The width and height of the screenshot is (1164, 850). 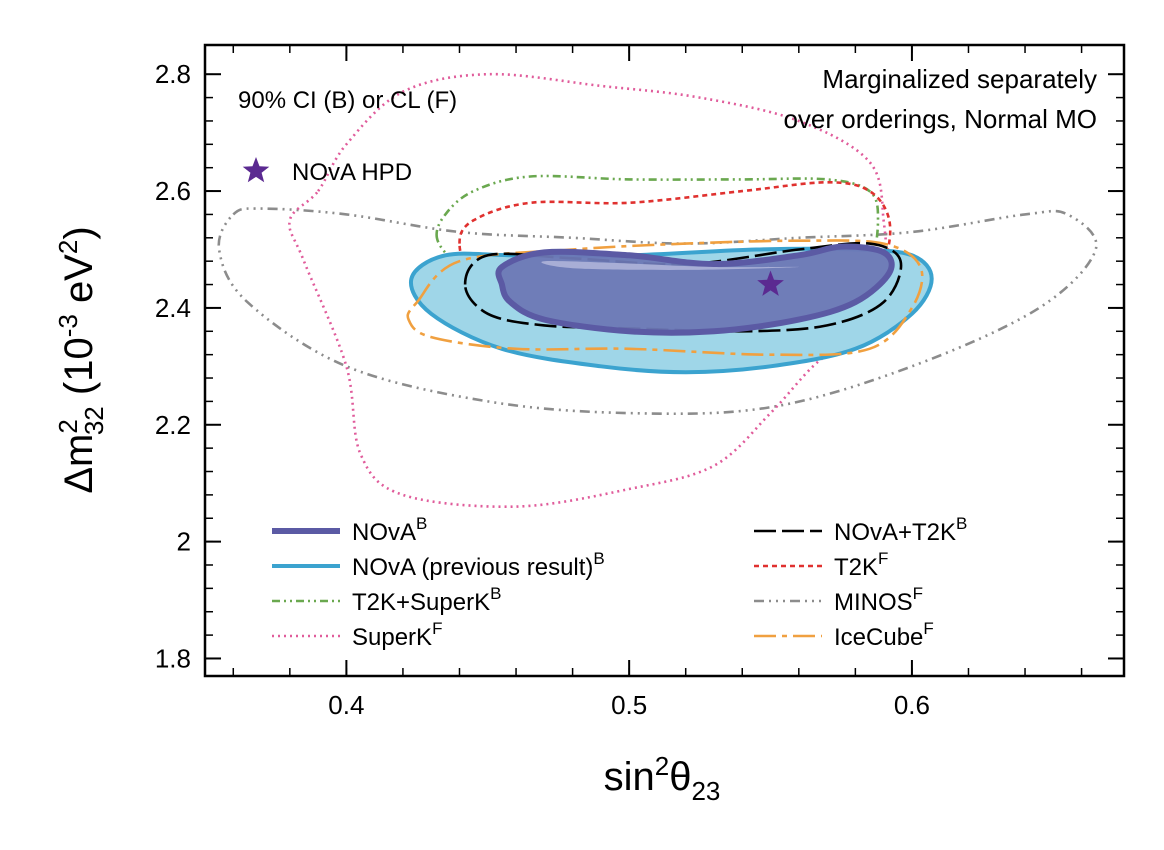 What do you see at coordinates (912, 705) in the screenshot?
I see `x-tick-label: 0.6` at bounding box center [912, 705].